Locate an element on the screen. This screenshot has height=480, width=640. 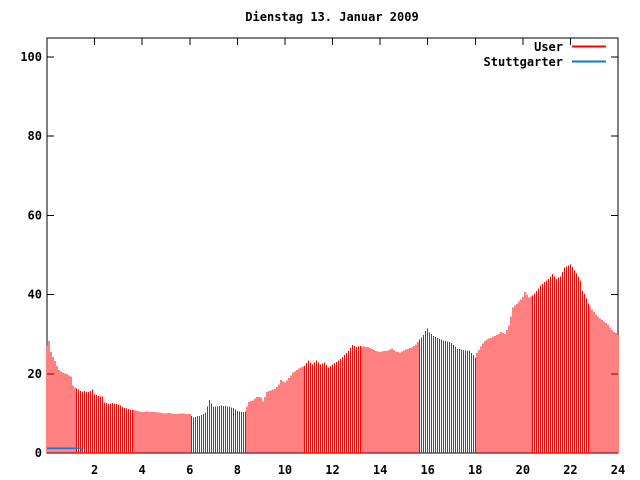
x-tick-label: 4 is located at coordinates (142, 470).